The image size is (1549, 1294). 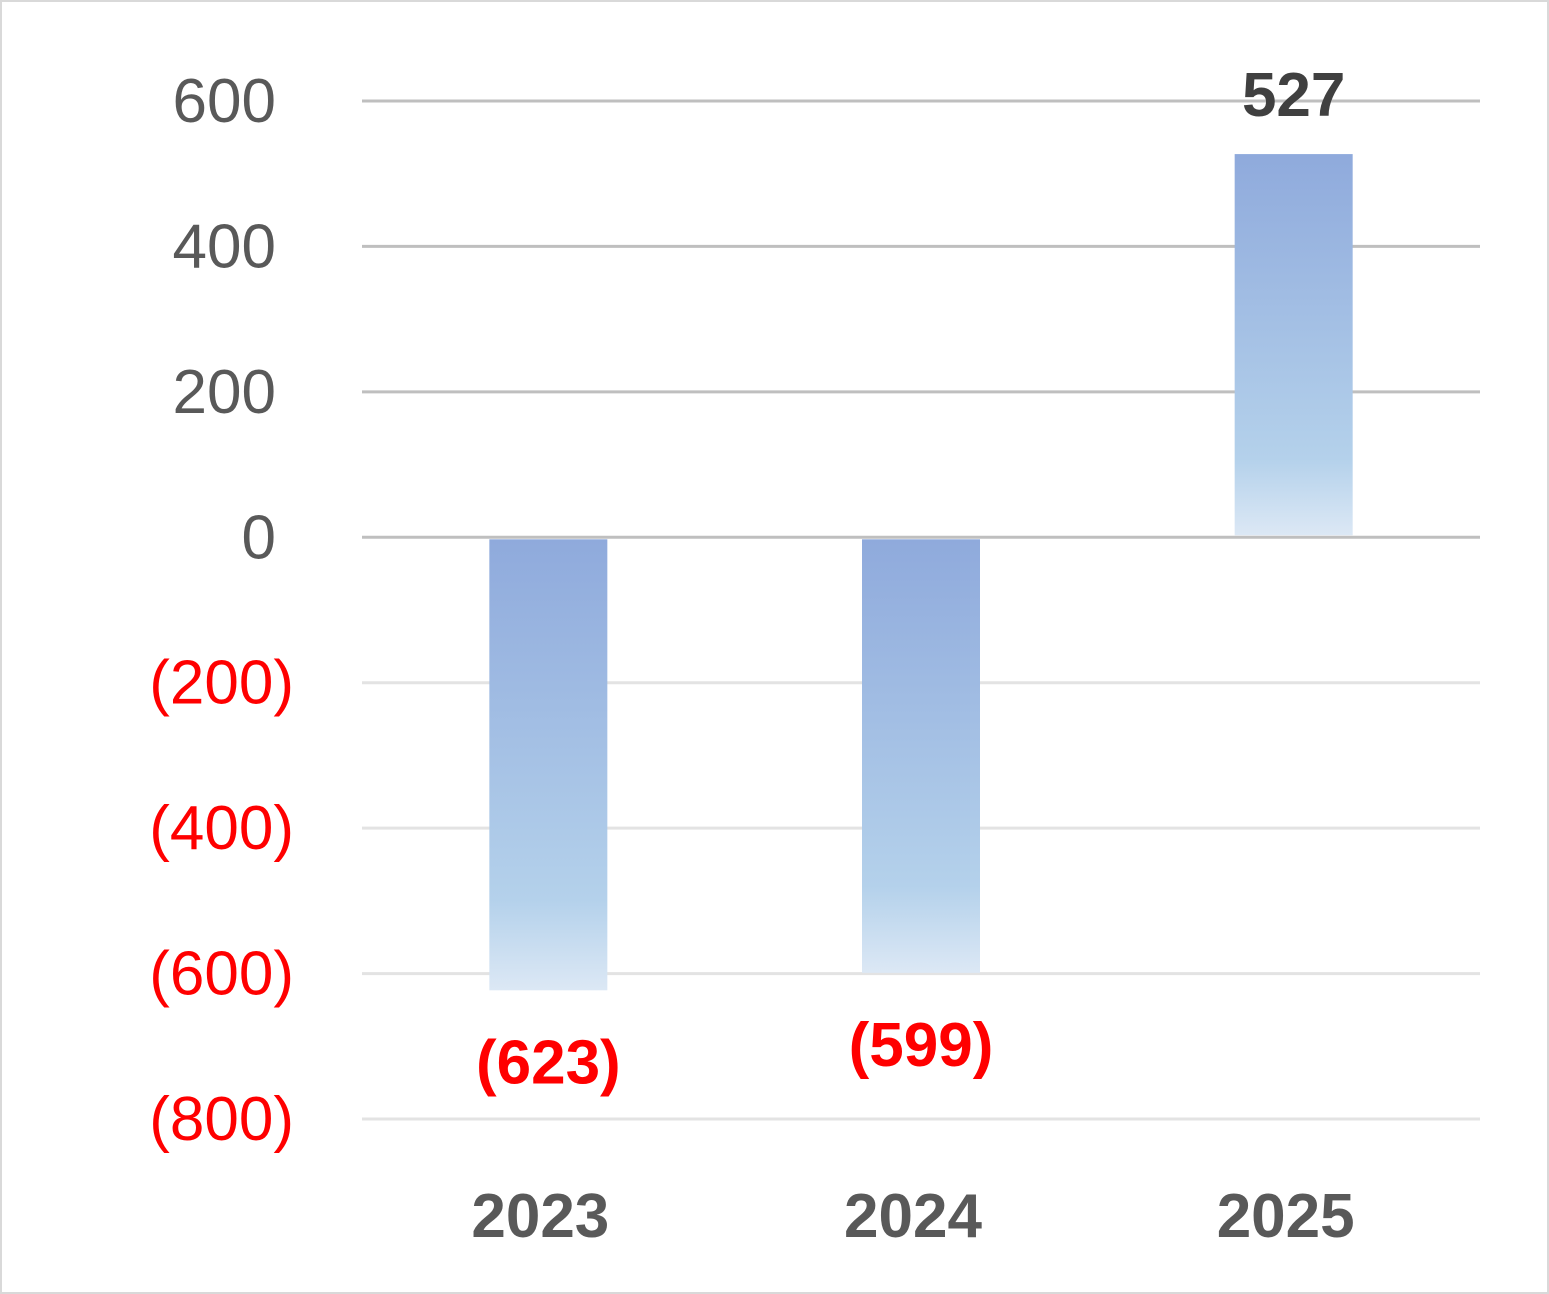 I want to click on data-label-2023: (623), so click(x=548, y=1062).